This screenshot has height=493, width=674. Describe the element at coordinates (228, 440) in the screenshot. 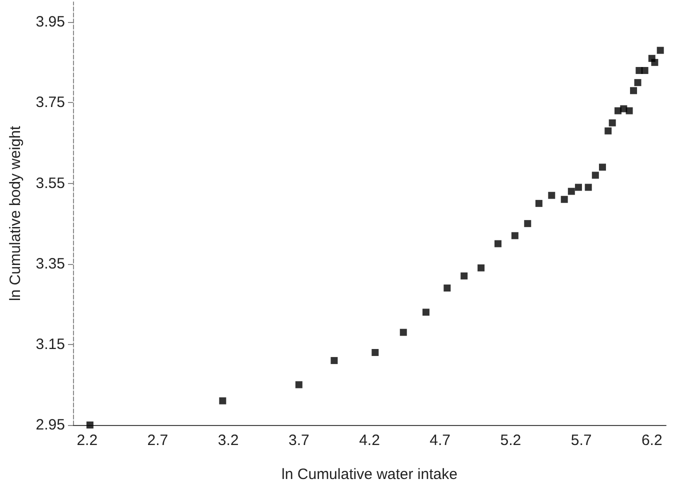

I see `x-tick-label: 3.2` at that location.